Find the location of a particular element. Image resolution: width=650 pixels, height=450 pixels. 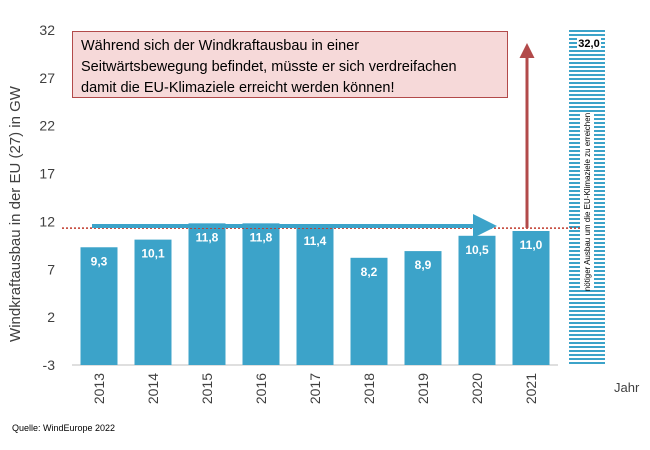

y-tick-label: 2 is located at coordinates (51, 317).